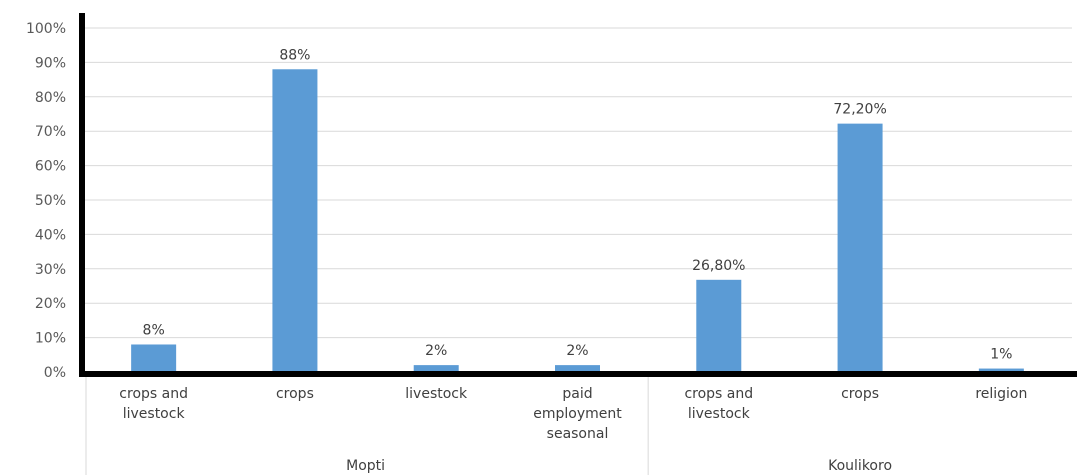 Image resolution: width=1078 pixels, height=475 pixels. I want to click on y-axis-ticks: 0% 10% 20% 30% 40% 50% 60% 70% 80% 90% 100%, so click(46, 201).